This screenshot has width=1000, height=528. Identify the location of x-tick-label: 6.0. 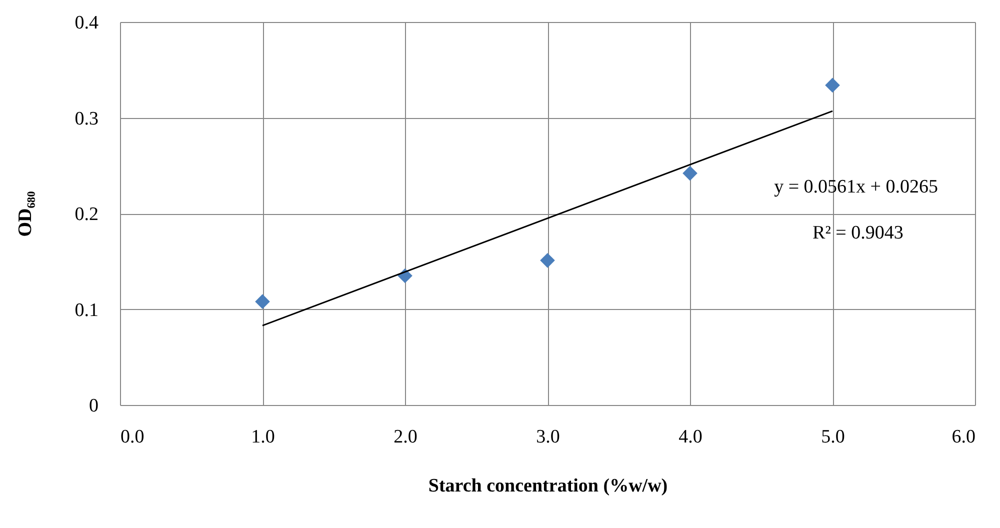
(964, 437).